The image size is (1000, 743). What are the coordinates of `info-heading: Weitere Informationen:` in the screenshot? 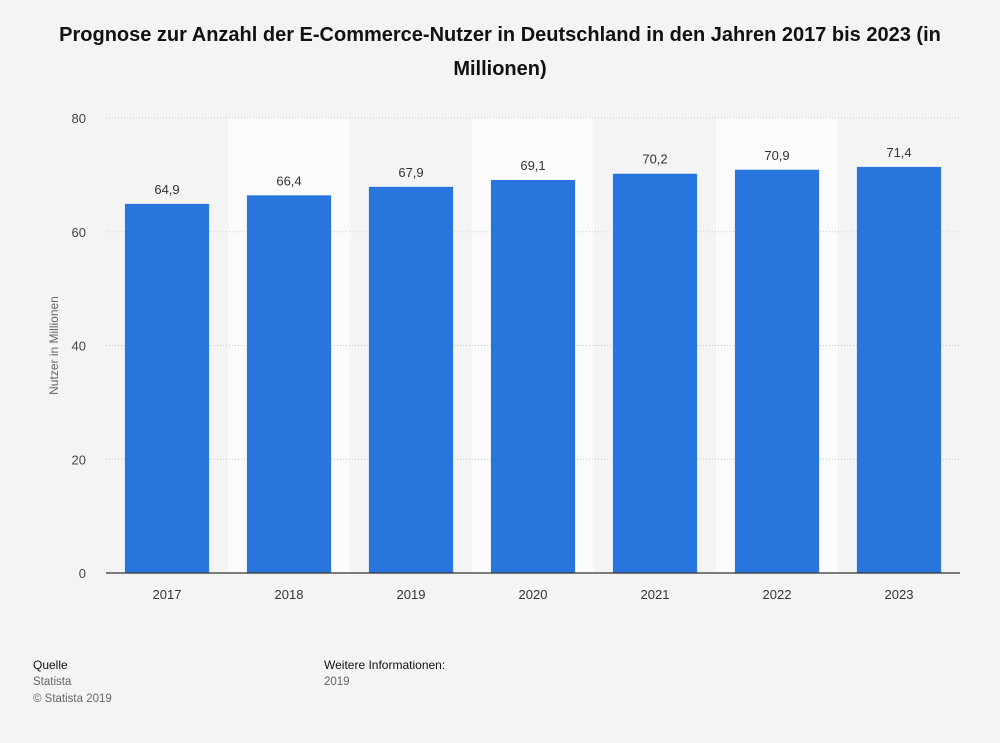 It's located at (385, 665).